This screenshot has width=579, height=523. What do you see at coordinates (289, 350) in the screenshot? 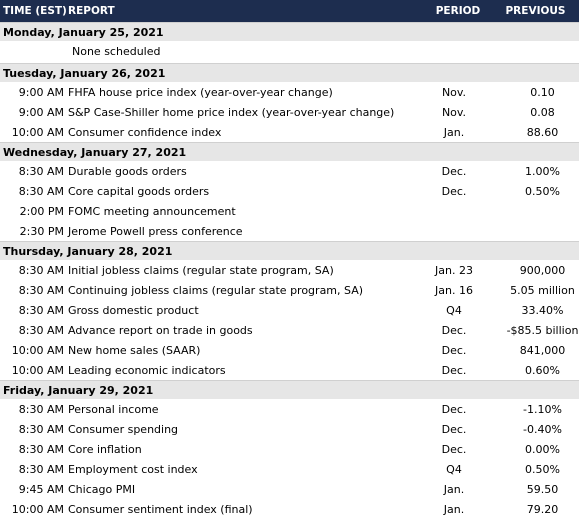
I see `table-row: 10:00 AM New home sales (SAAR) Dec. 841,000` at bounding box center [289, 350].